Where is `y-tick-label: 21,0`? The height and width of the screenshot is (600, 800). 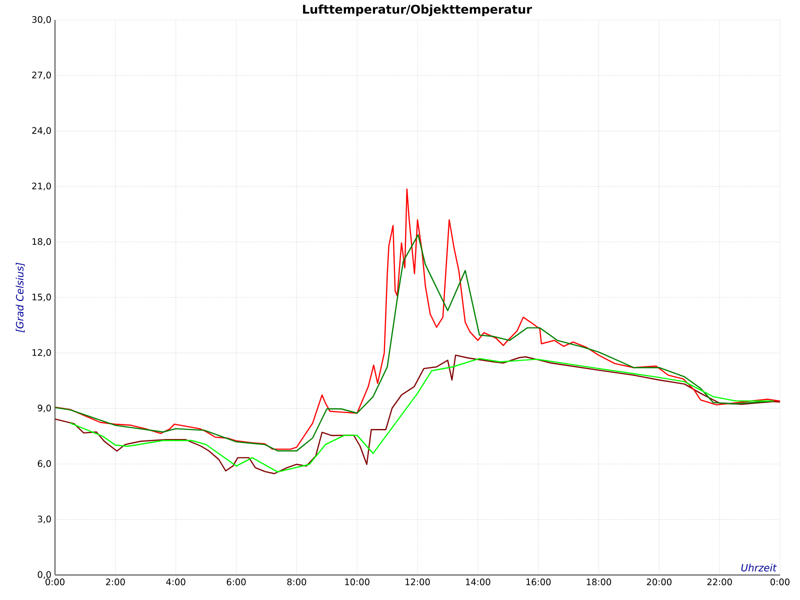 y-tick-label: 21,0 is located at coordinates (41, 186).